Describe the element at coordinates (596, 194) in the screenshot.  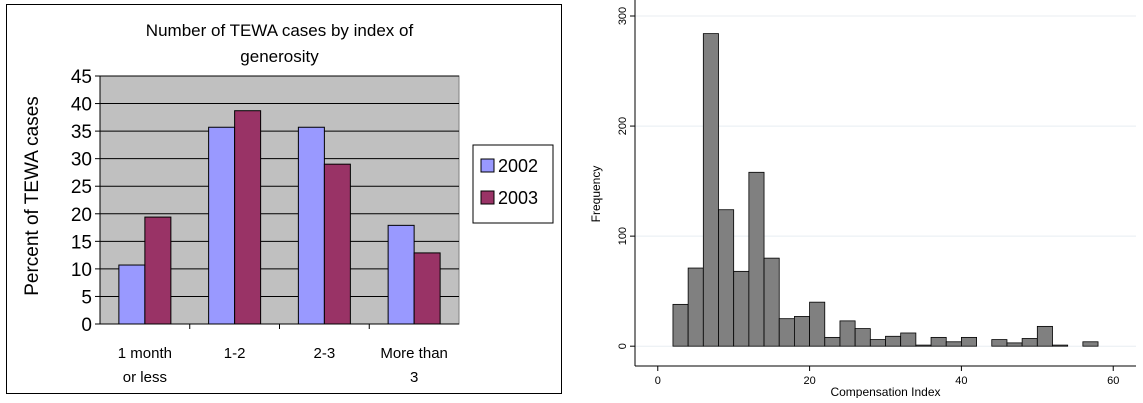
I see `y-axis-label: Frequency` at that location.